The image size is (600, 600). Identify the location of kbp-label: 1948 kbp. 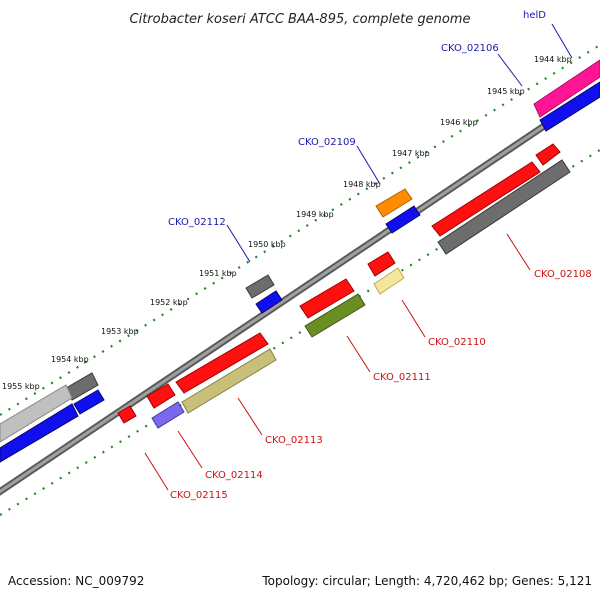
(362, 184).